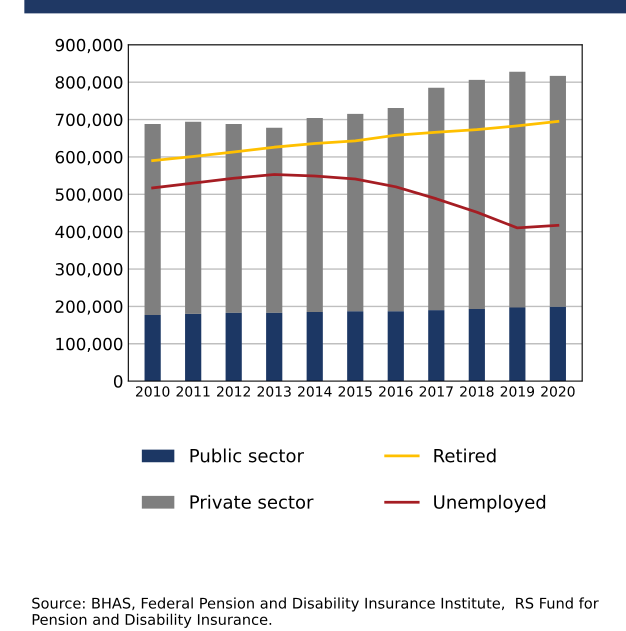  What do you see at coordinates (89, 307) in the screenshot?
I see `y-tick-label: 200,000` at bounding box center [89, 307].